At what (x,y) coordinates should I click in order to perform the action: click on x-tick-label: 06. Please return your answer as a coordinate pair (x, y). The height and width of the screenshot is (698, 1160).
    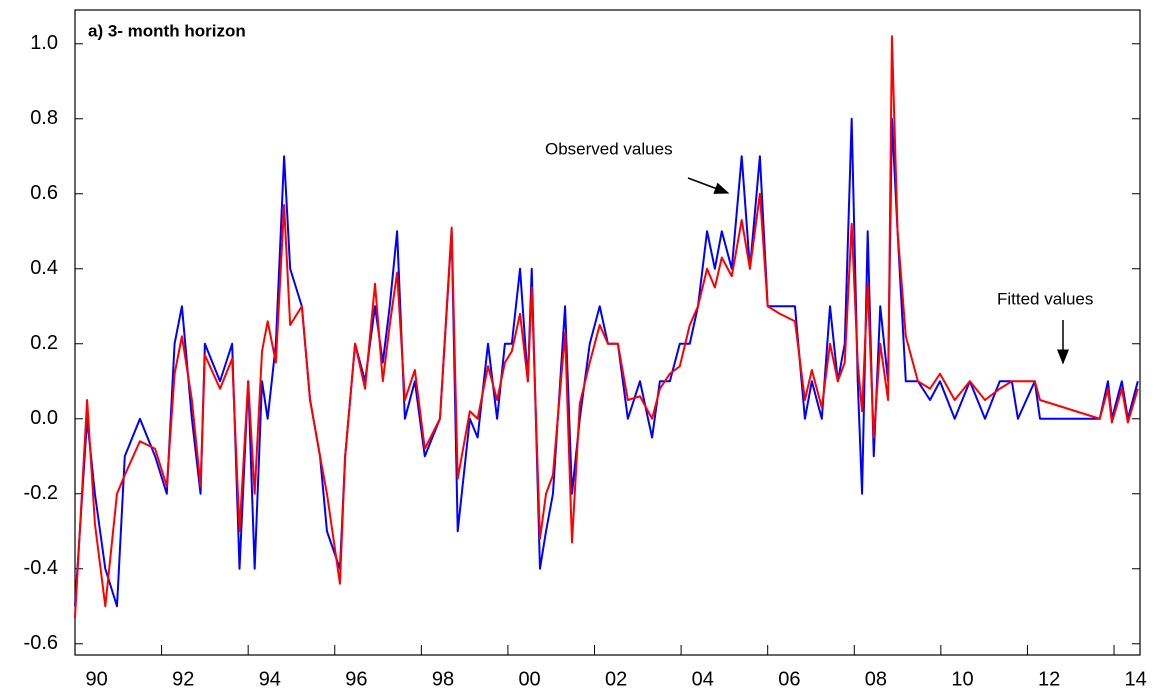
    Looking at the image, I should click on (789, 679).